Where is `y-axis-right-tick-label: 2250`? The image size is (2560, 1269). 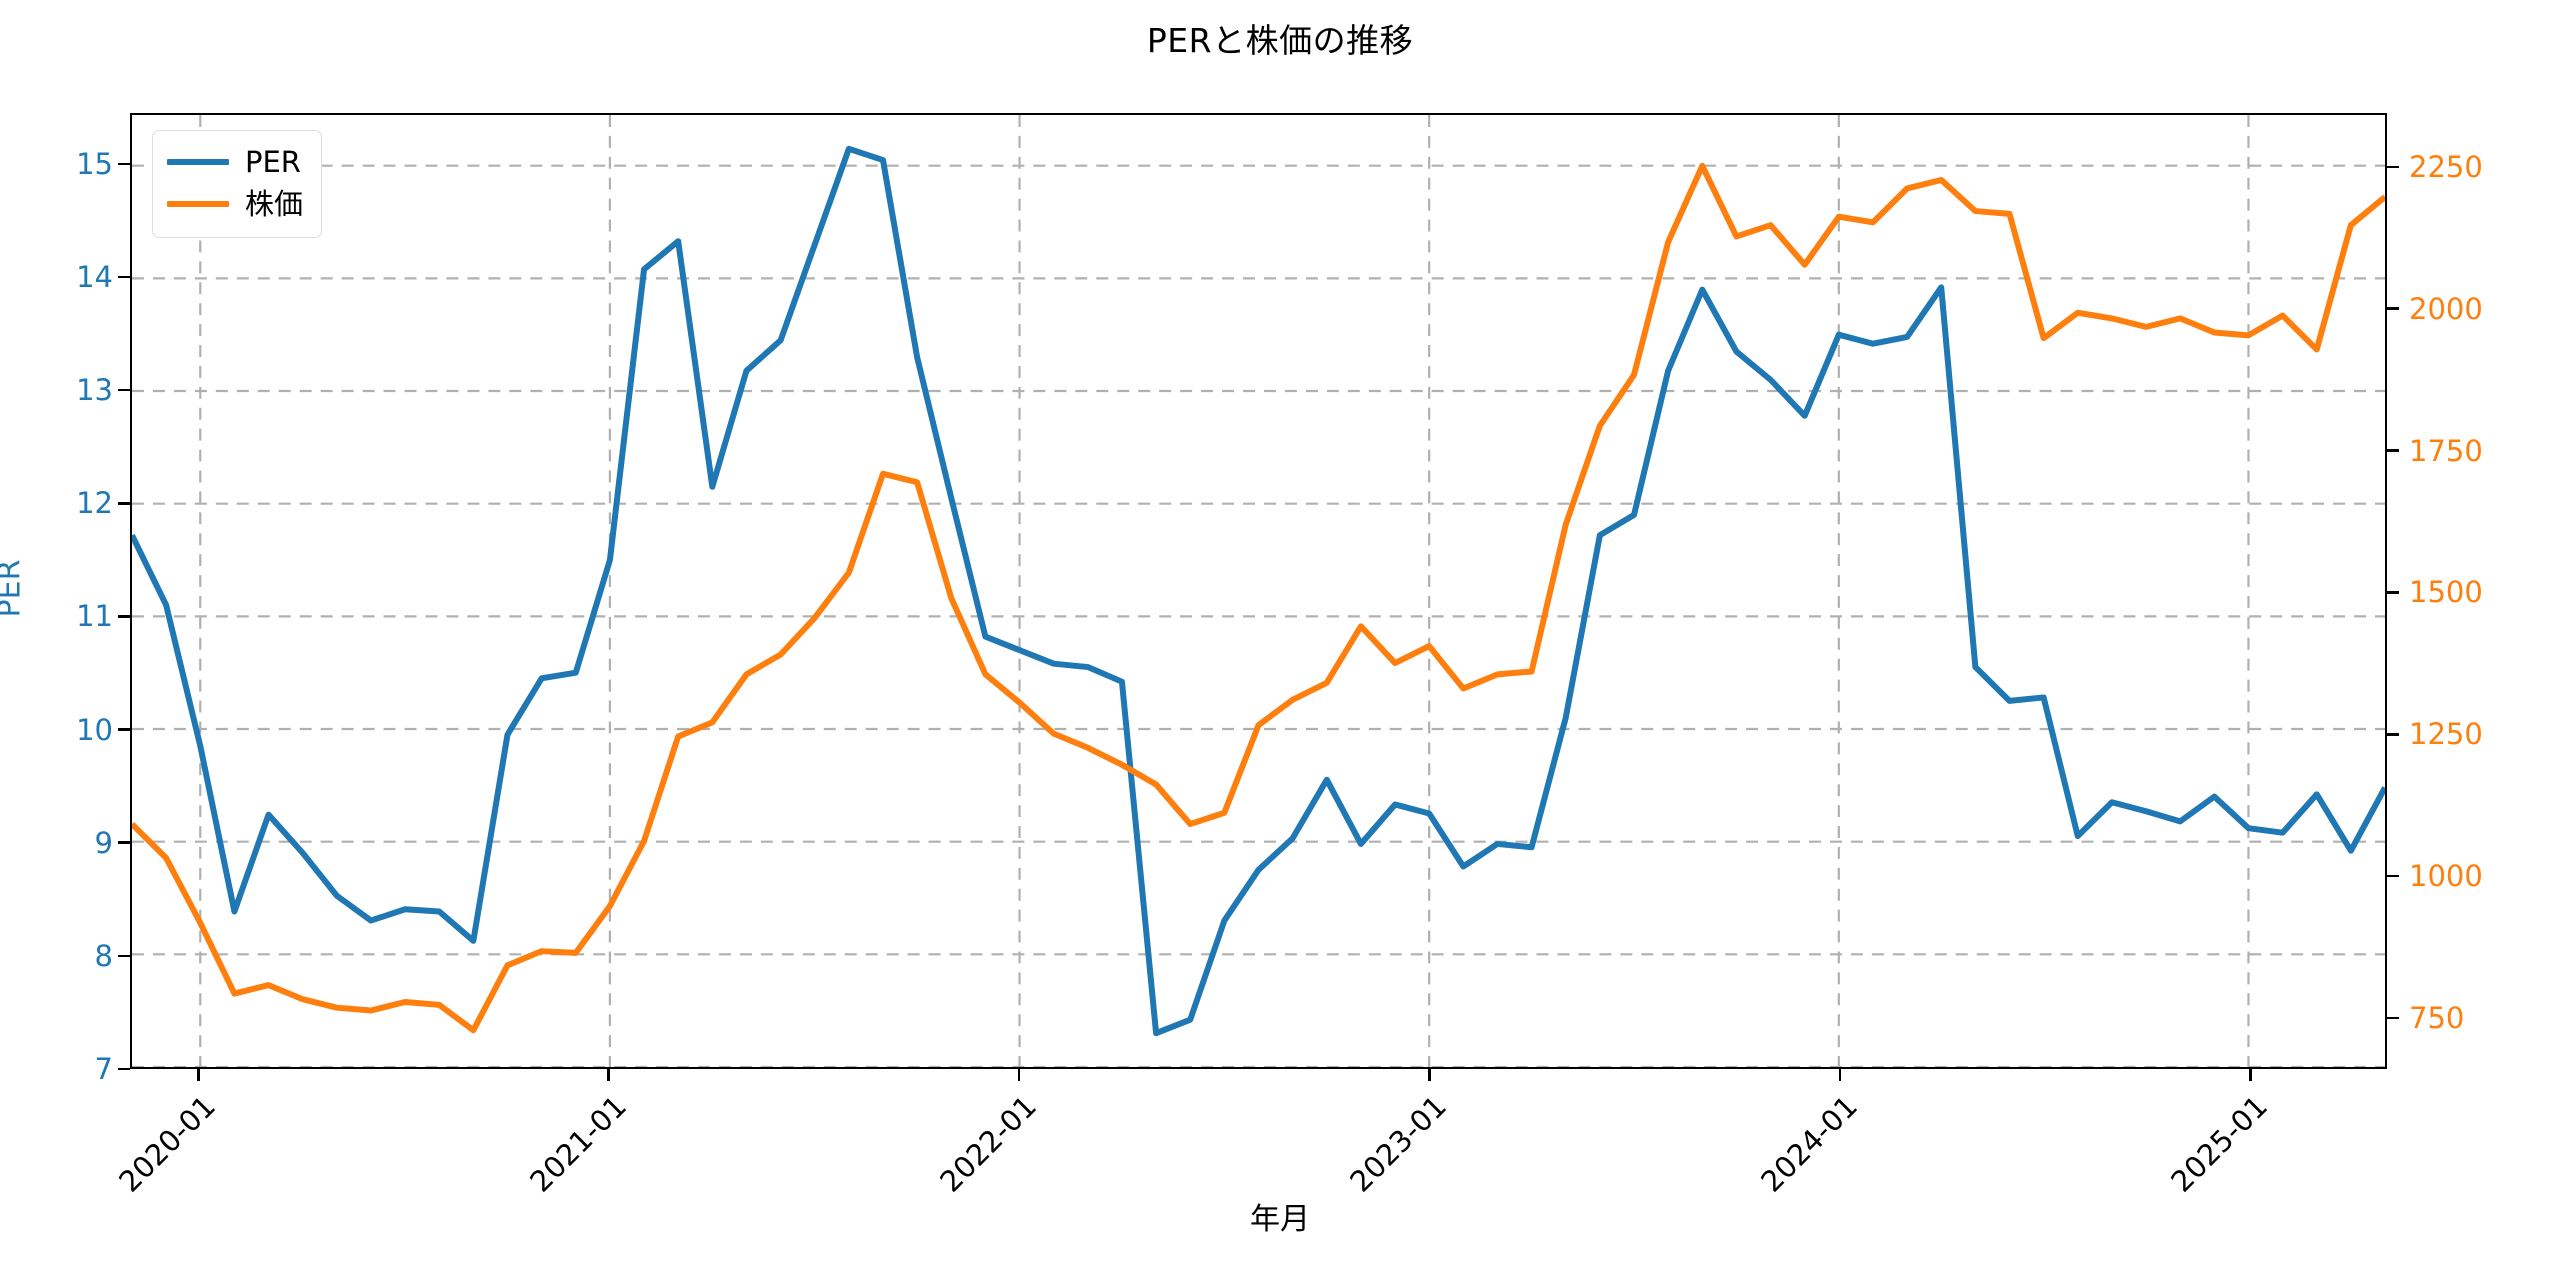 y-axis-right-tick-label: 2250 is located at coordinates (2446, 166).